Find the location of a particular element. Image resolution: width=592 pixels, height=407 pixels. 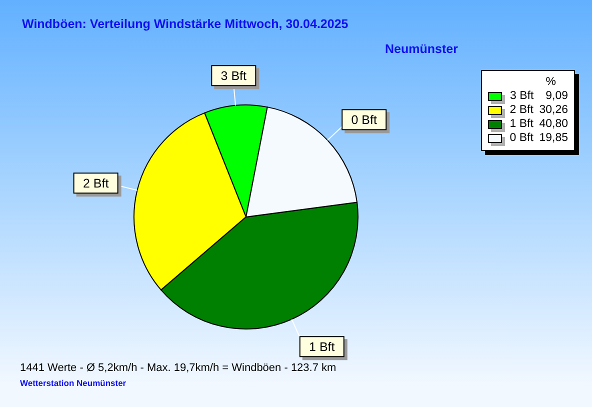

chart-title: Windböen: Verteilung Windstärke Mittwoch, 30.04.2025 is located at coordinates (185, 24).